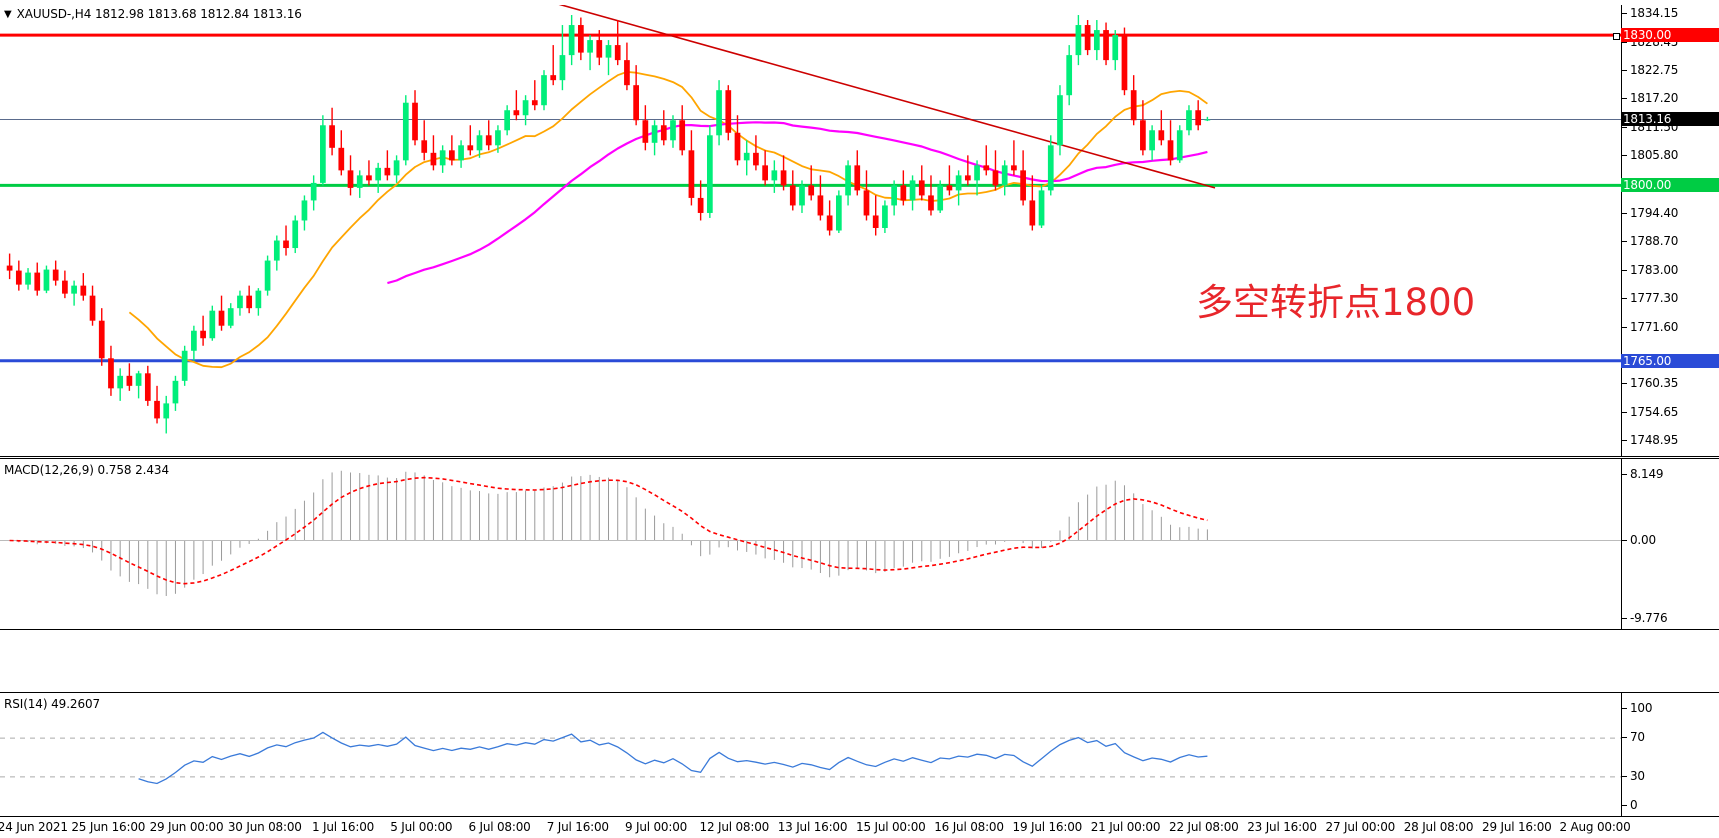 The height and width of the screenshot is (838, 1719). I want to click on resistance-price-tag: 1830.00, so click(1670, 35).